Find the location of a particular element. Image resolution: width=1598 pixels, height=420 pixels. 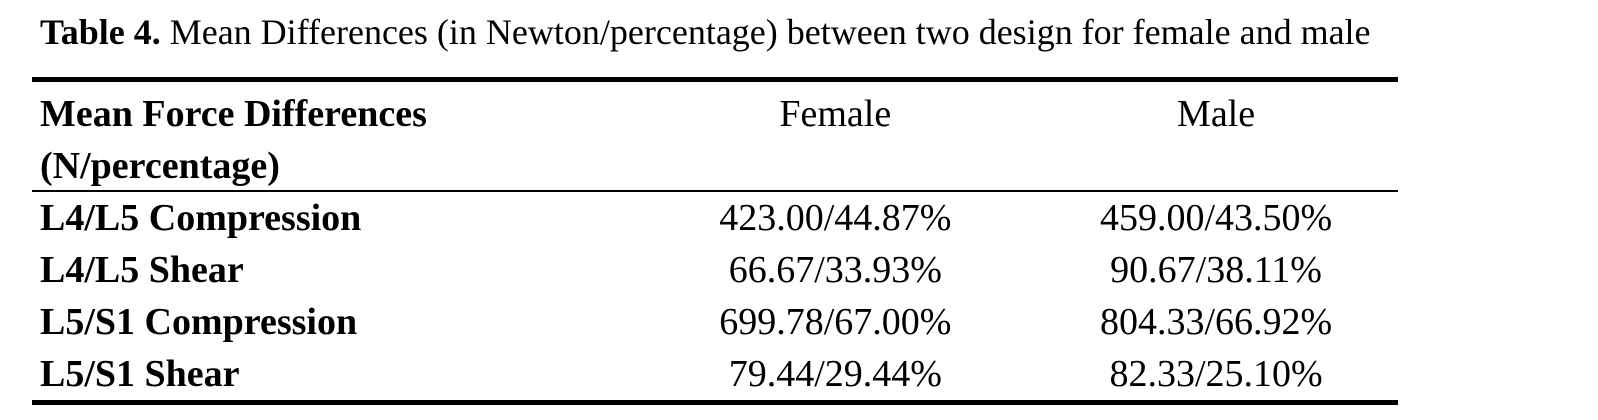

row-measure: L5/S1 Compression is located at coordinates (199, 322).